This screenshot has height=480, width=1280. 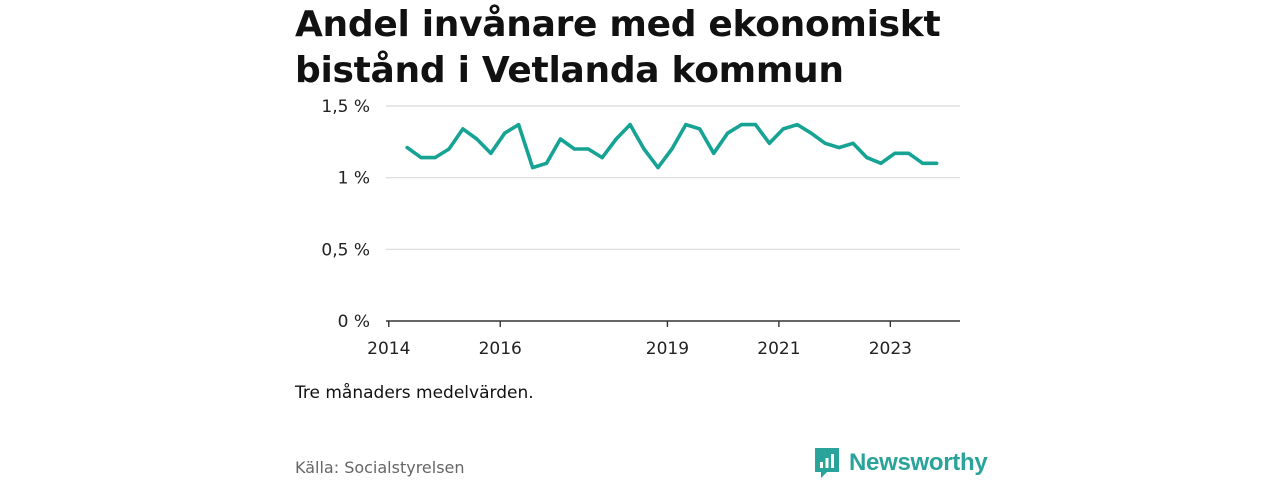 I want to click on x-tick-label: 2021, so click(x=778, y=349).